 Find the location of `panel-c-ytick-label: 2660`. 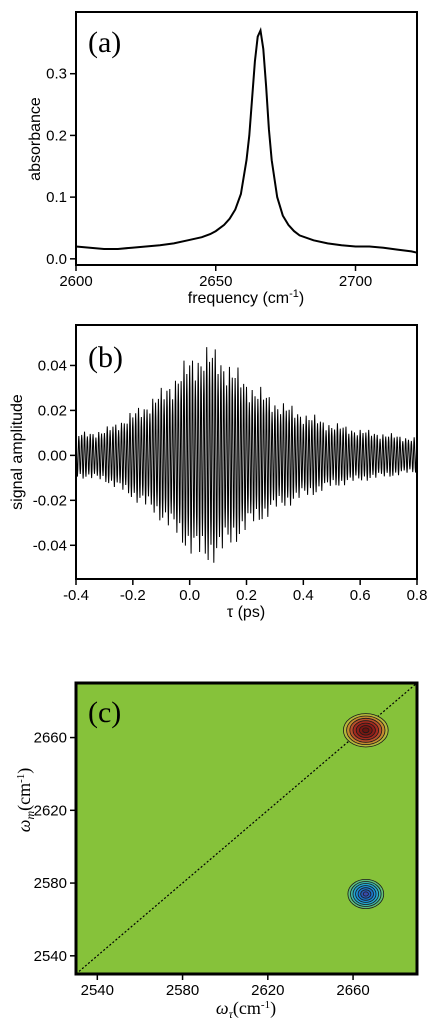

panel-c-ytick-label: 2660 is located at coordinates (50, 738).